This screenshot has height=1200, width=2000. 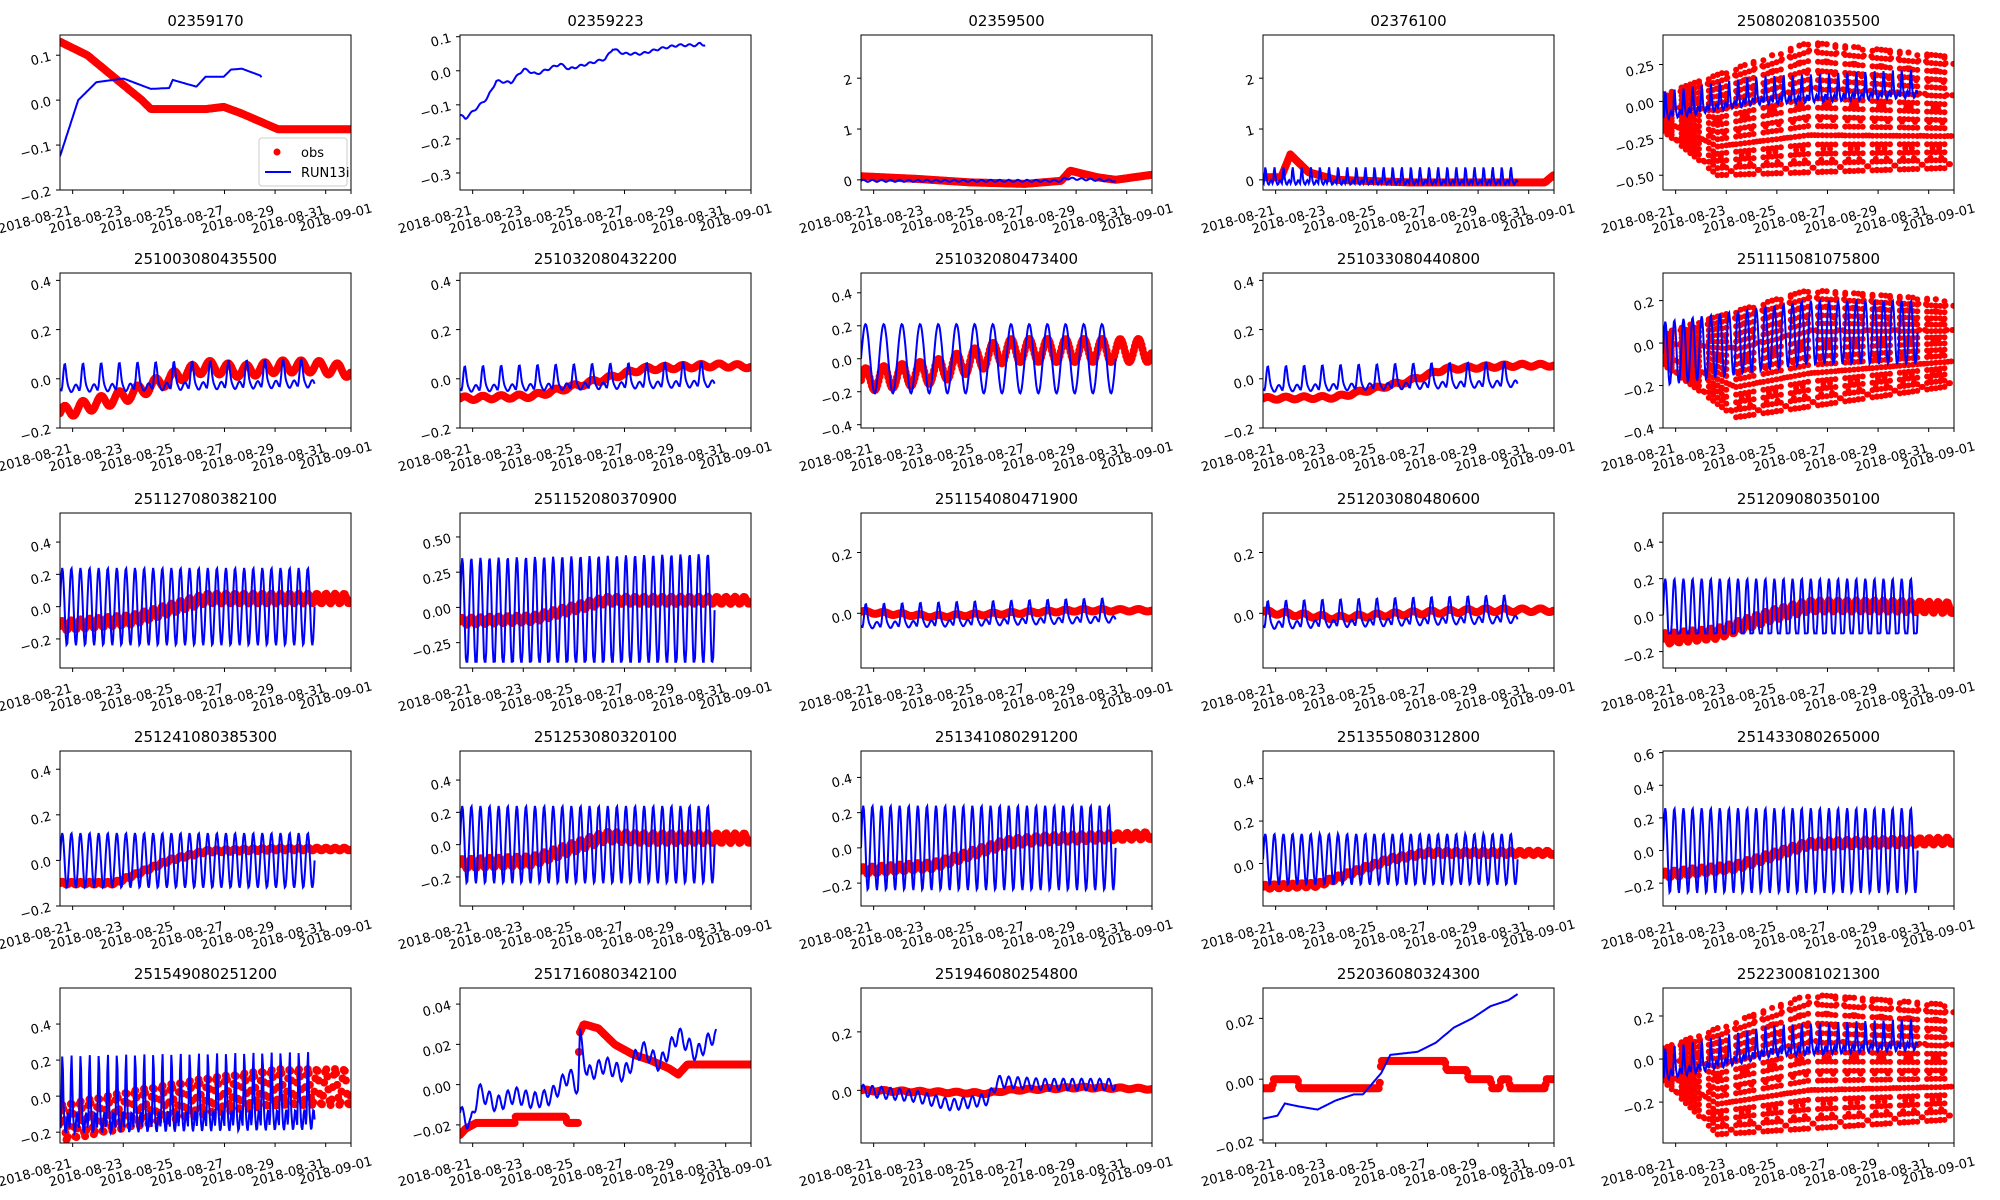 What do you see at coordinates (205, 499) in the screenshot?
I see `subplot-title: 251127080382100` at bounding box center [205, 499].